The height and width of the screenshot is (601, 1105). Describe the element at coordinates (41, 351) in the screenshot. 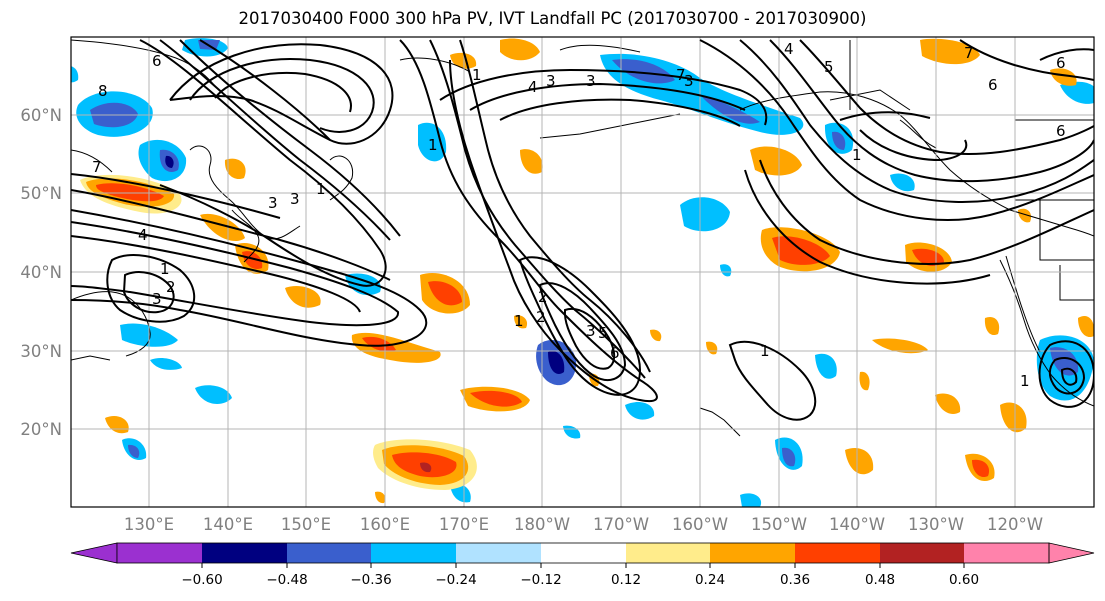

I see `lat-label: 30°N` at that location.